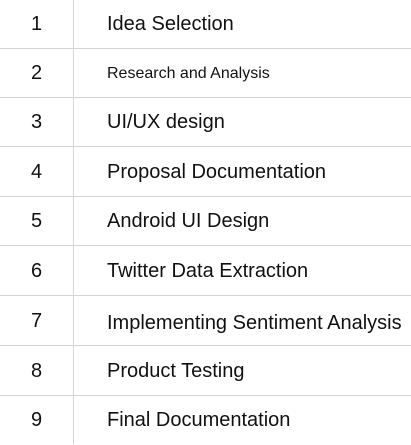 The height and width of the screenshot is (445, 411). I want to click on task-label: UI/UX design, so click(166, 122).